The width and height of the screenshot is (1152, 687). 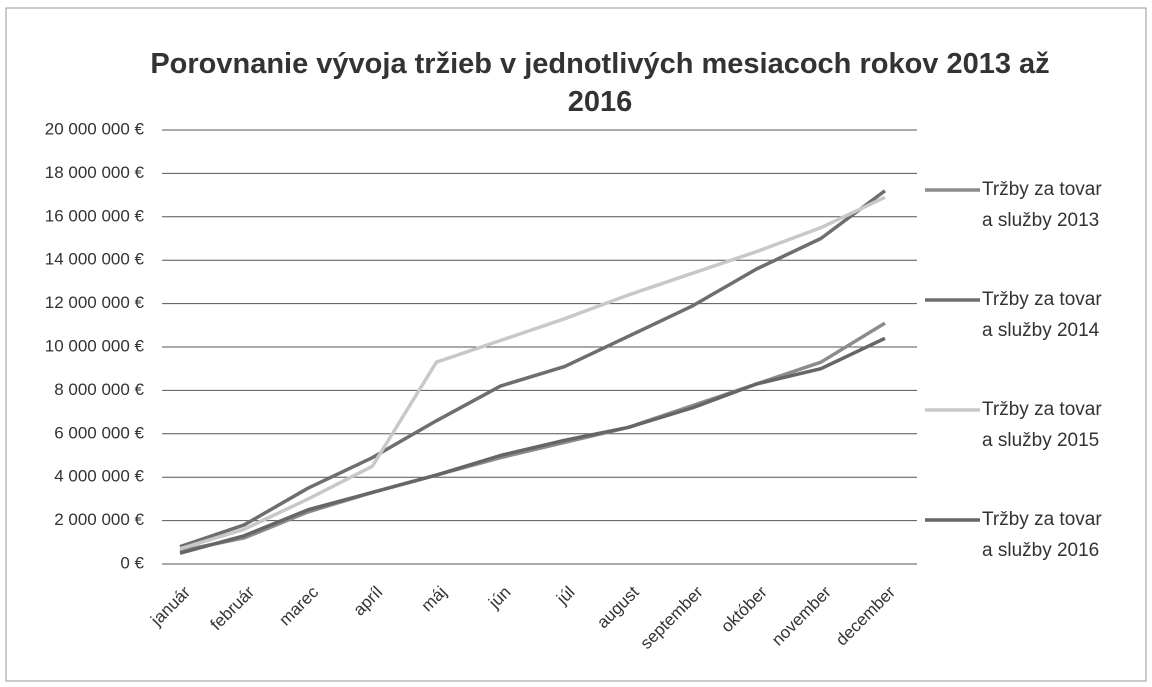 What do you see at coordinates (367, 601) in the screenshot?
I see `x-tick-label: apríl` at bounding box center [367, 601].